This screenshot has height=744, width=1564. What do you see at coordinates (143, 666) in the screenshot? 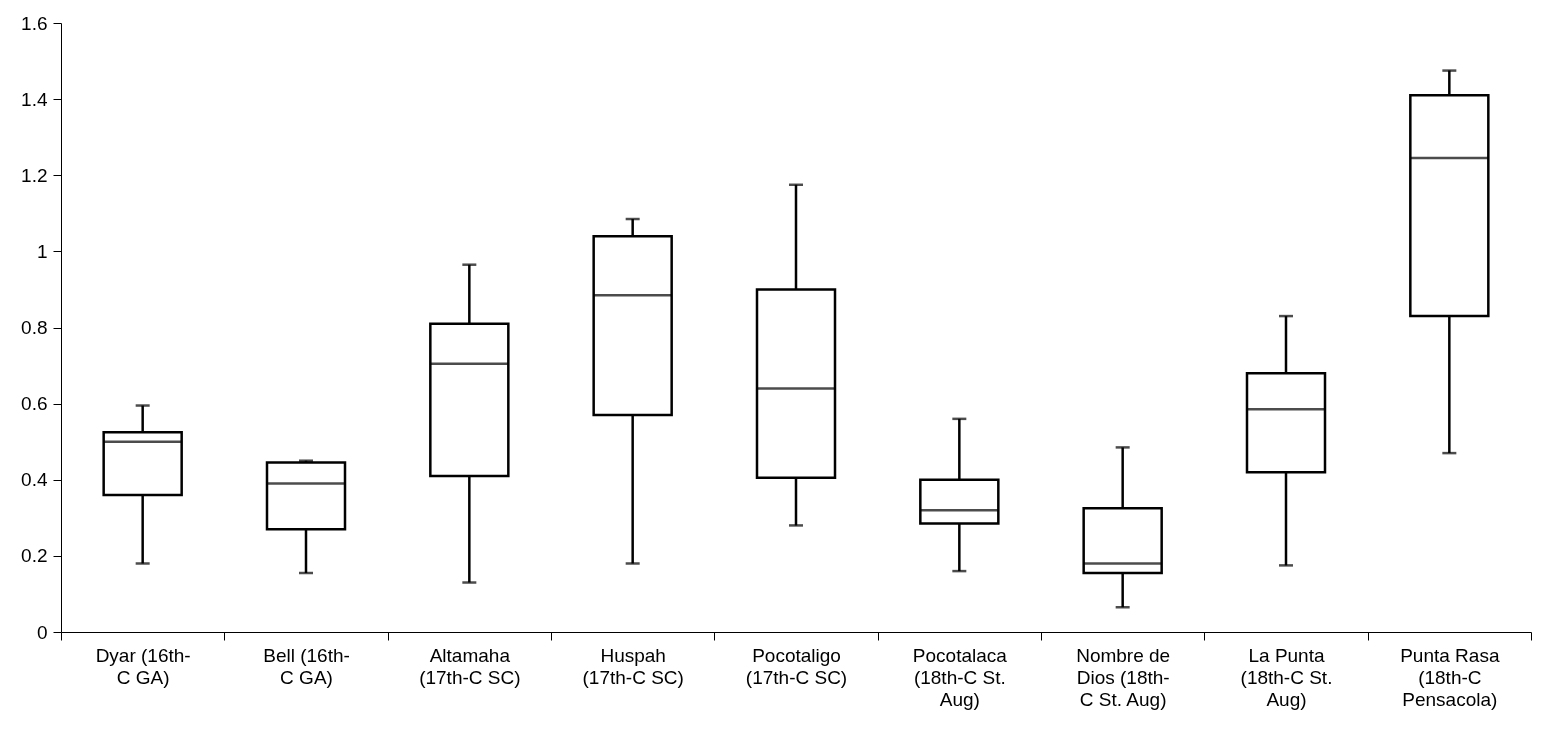
I see `x-tick-label: Dyar (16th-C GA)` at bounding box center [143, 666].